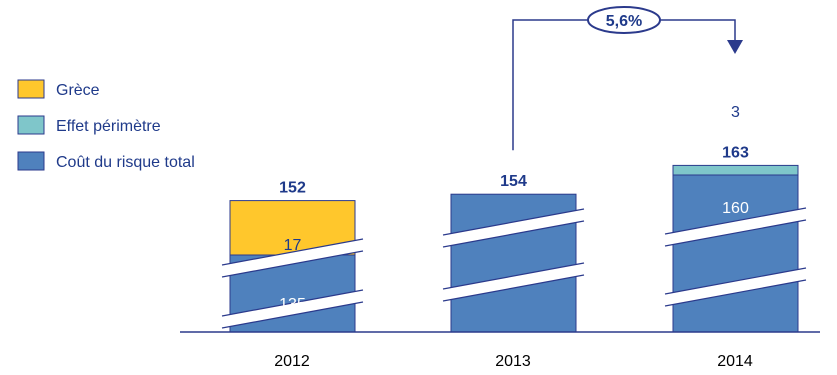  What do you see at coordinates (125, 162) in the screenshot?
I see `legend-label-3: Coût du risque total` at bounding box center [125, 162].